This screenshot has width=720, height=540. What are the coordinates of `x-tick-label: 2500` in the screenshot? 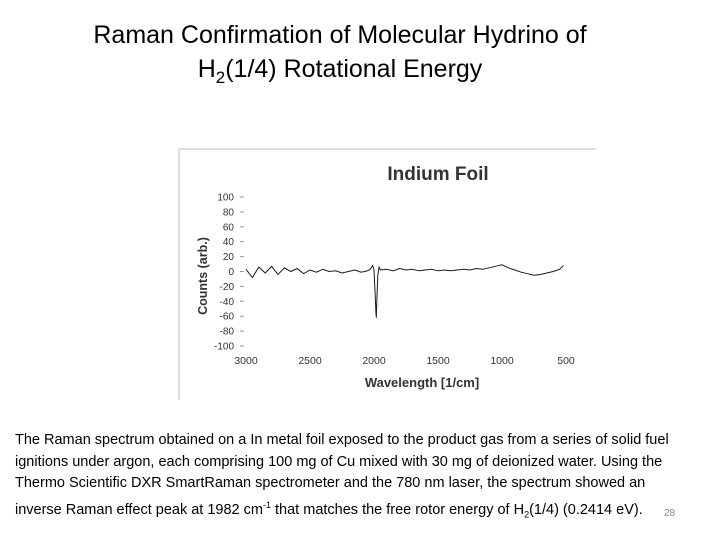 It's located at (310, 361).